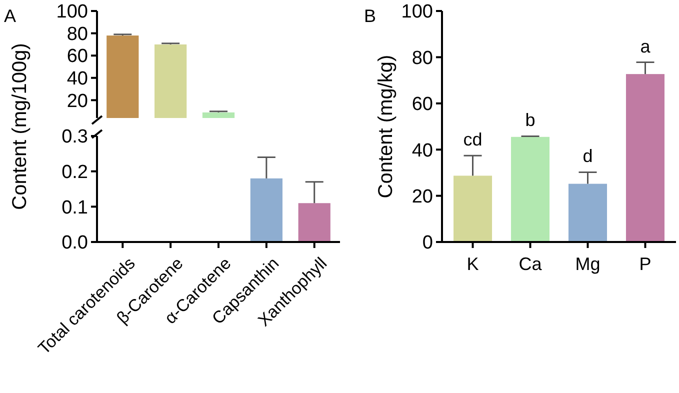 This screenshot has height=393, width=679. What do you see at coordinates (530, 264) in the screenshot?
I see `x-tick-label: Ca` at bounding box center [530, 264].